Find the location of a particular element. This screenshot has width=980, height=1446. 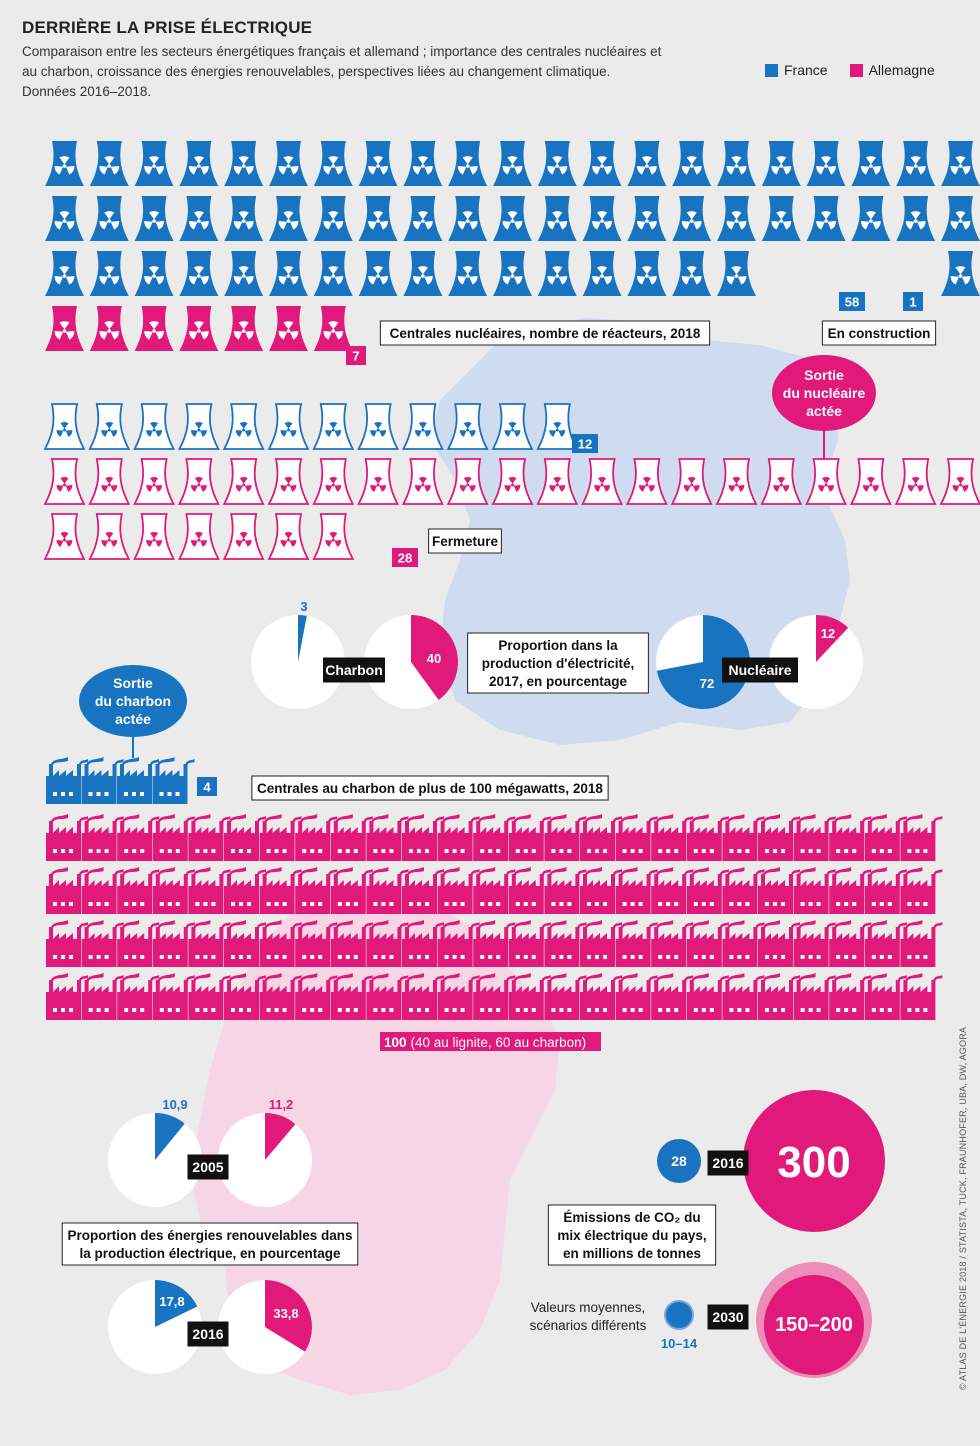

note-co2: Valeurs moyennes, scénarios différents is located at coordinates (588, 1316).